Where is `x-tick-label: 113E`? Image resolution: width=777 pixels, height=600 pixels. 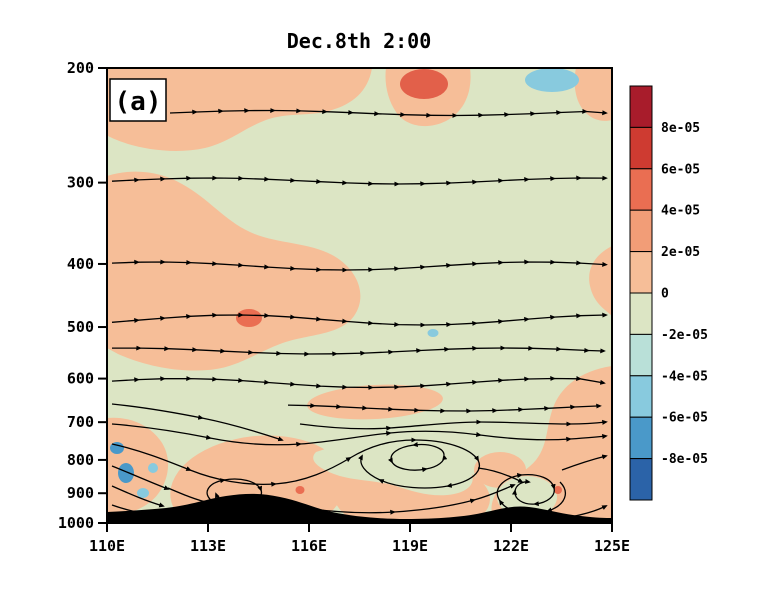
x-tick-label: 113E is located at coordinates (208, 546).